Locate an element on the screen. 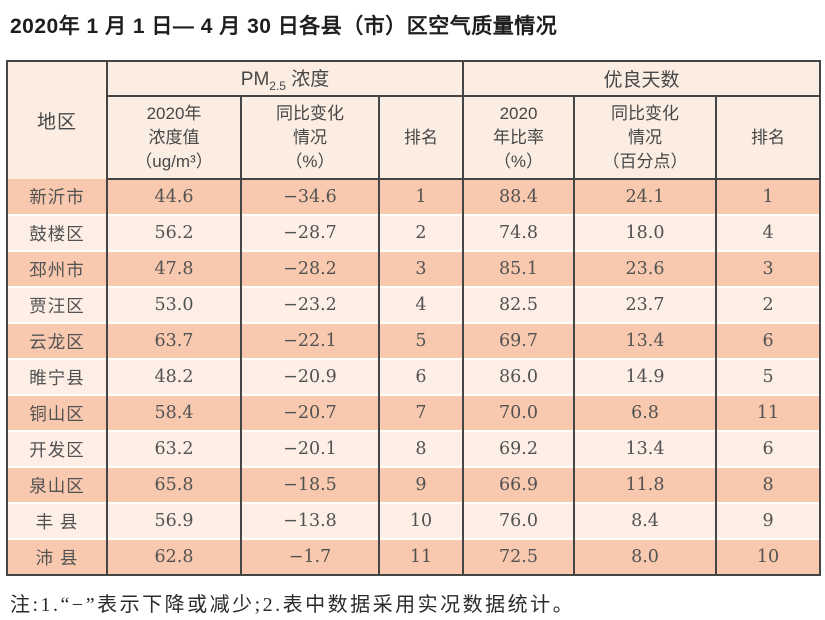 This screenshot has width=825, height=620. pm25-rank-cell: 6 is located at coordinates (421, 376).